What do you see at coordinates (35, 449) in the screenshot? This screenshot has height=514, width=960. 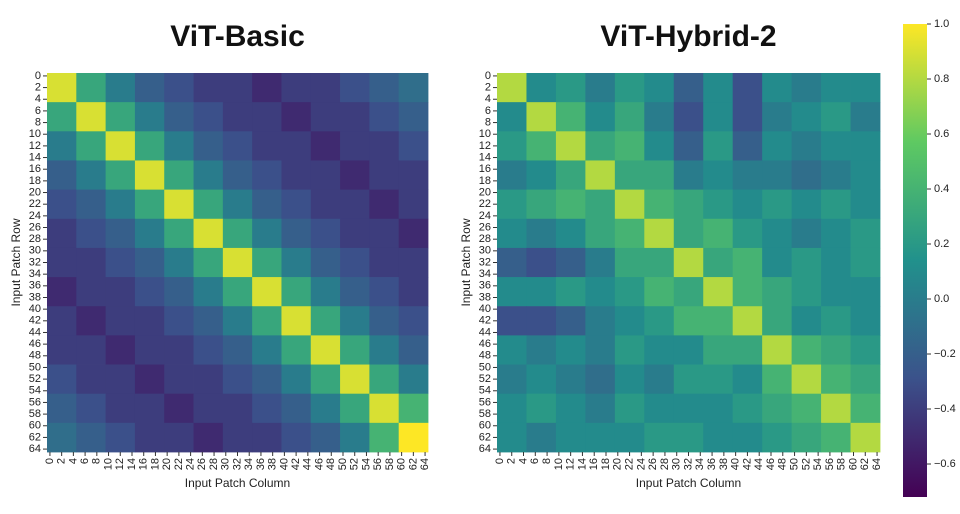 I see `y-tick-label: 64` at bounding box center [35, 449].